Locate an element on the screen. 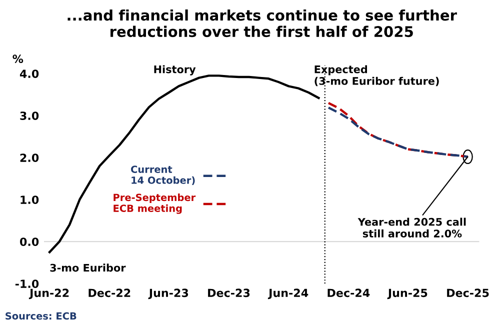  y-tick-label: 1.0 is located at coordinates (29, 200).